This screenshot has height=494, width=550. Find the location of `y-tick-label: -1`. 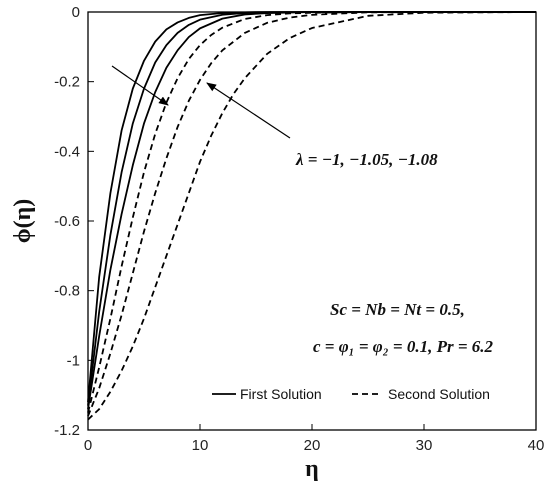

y-tick-label: -1 is located at coordinates (73, 360).